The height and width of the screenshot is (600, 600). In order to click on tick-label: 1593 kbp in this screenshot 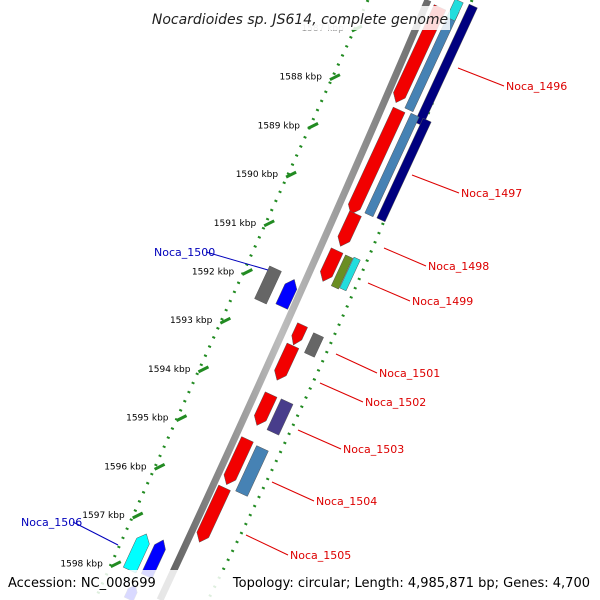, I will do `click(191, 321)`.